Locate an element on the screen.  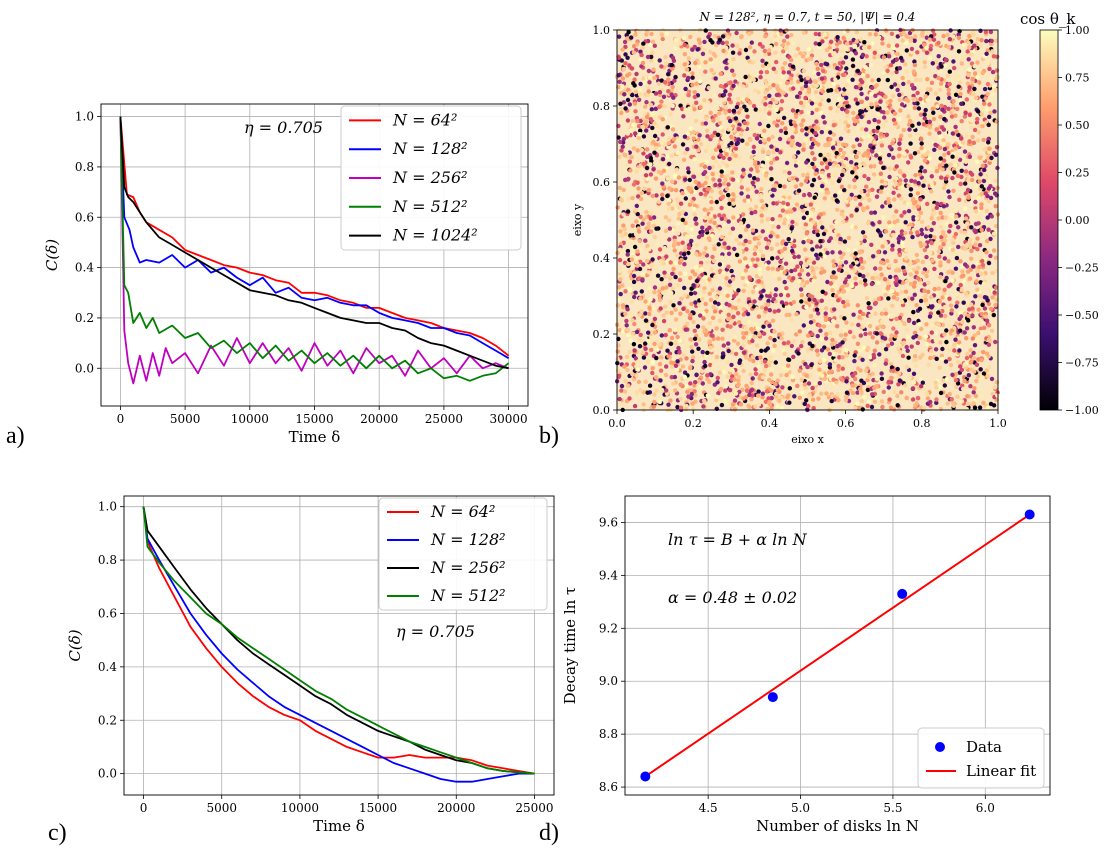
y-tick-label: 0.2 is located at coordinates (84, 318).